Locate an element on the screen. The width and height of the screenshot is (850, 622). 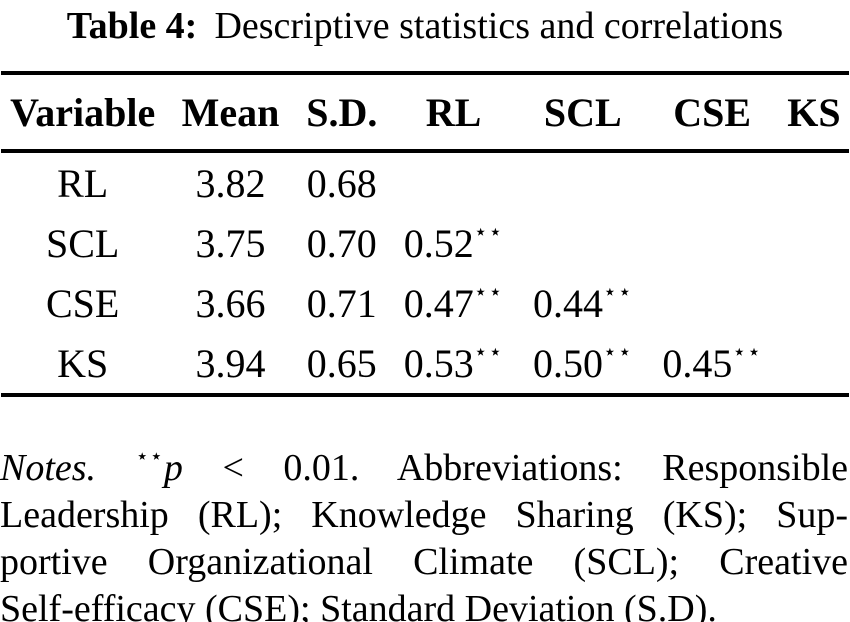
corr-value: 0.52 is located at coordinates (438, 243).